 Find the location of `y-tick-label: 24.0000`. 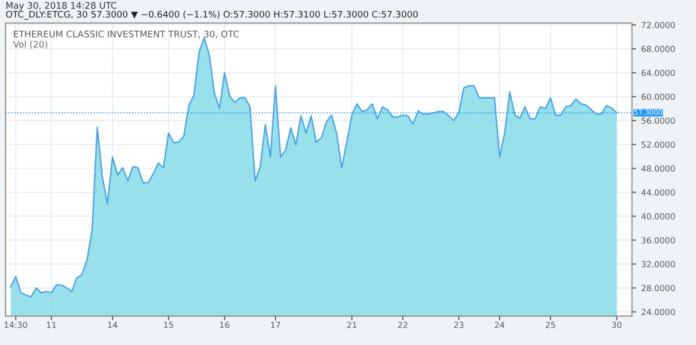

y-tick-label: 24.0000 is located at coordinates (658, 312).